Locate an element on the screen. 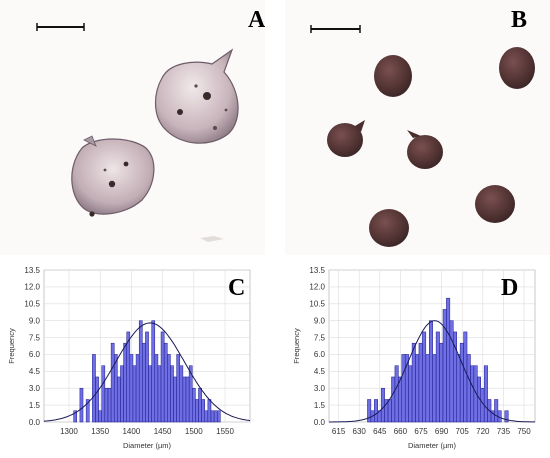  y-tick-label: 1.5 is located at coordinates (320, 405).